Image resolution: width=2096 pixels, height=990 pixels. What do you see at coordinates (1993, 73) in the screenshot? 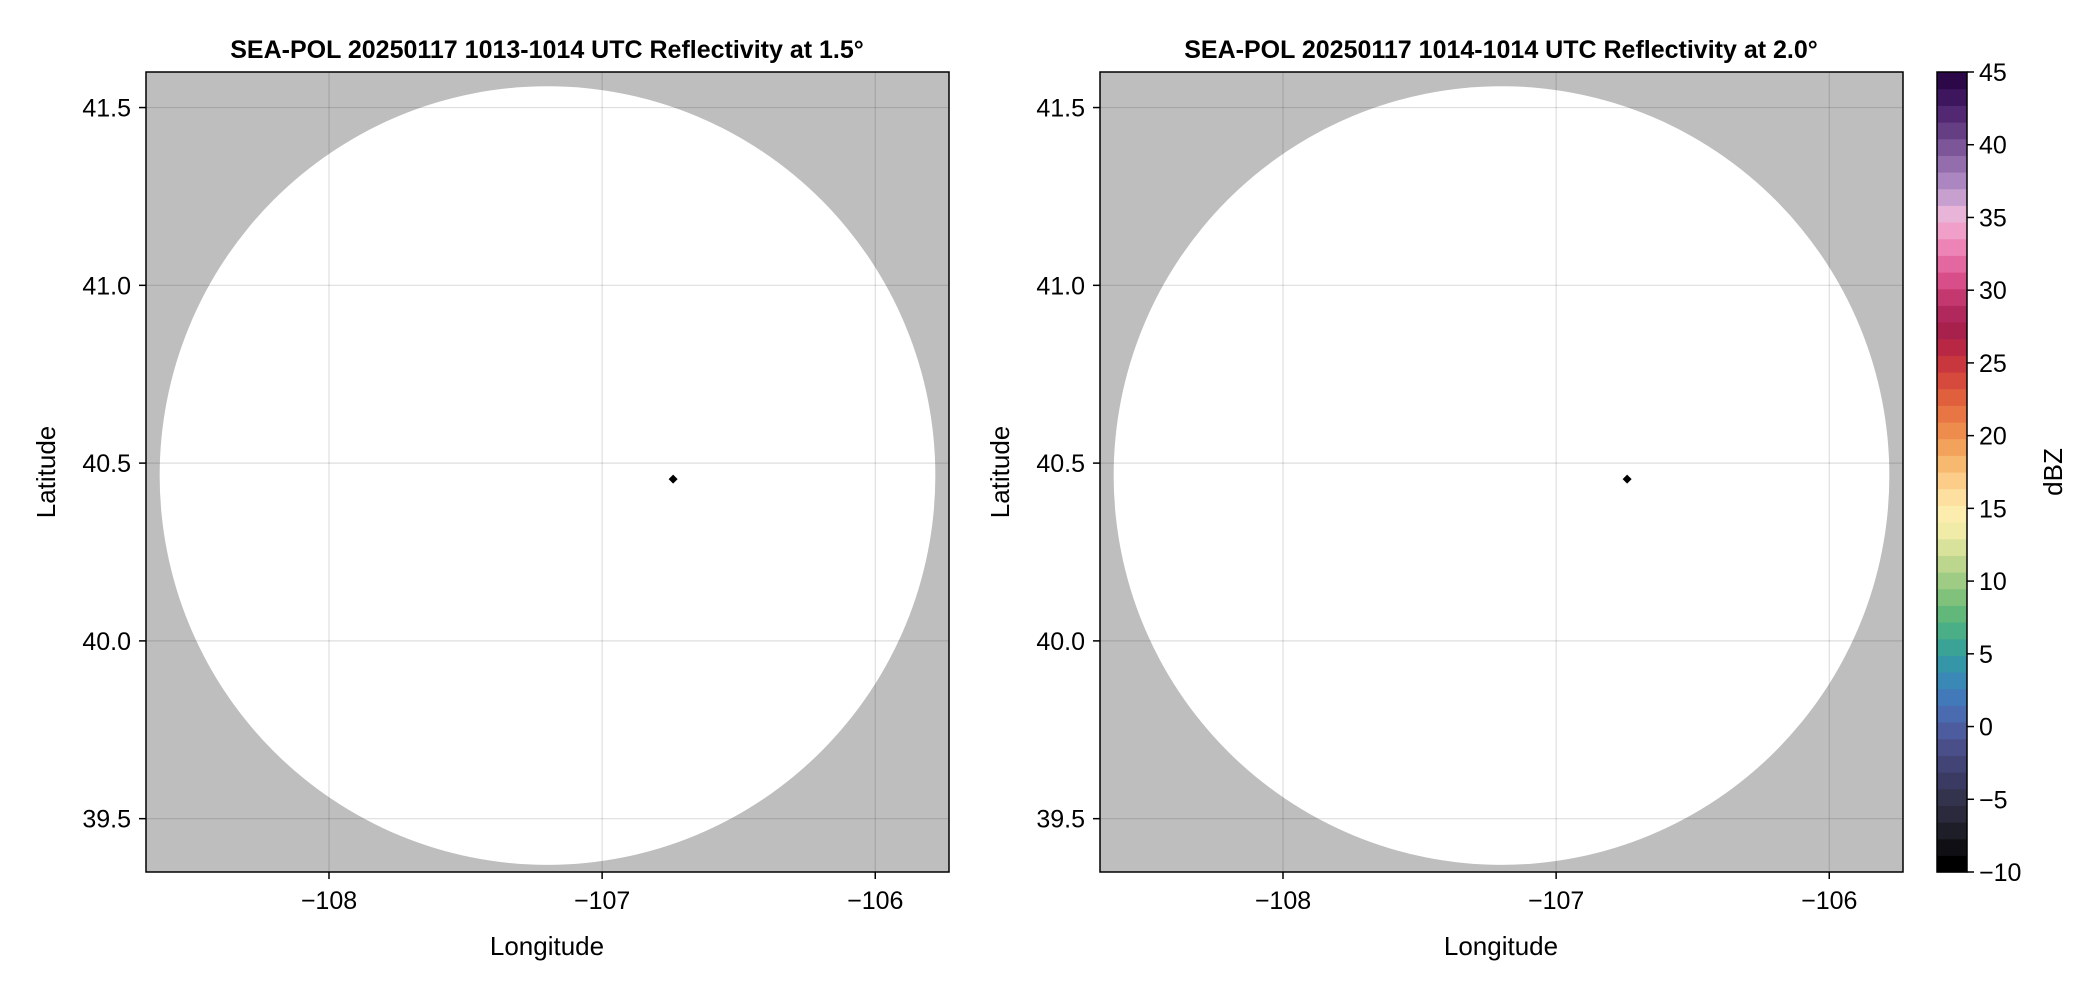
I see `colorbar-tick-label: 45` at bounding box center [1993, 73].